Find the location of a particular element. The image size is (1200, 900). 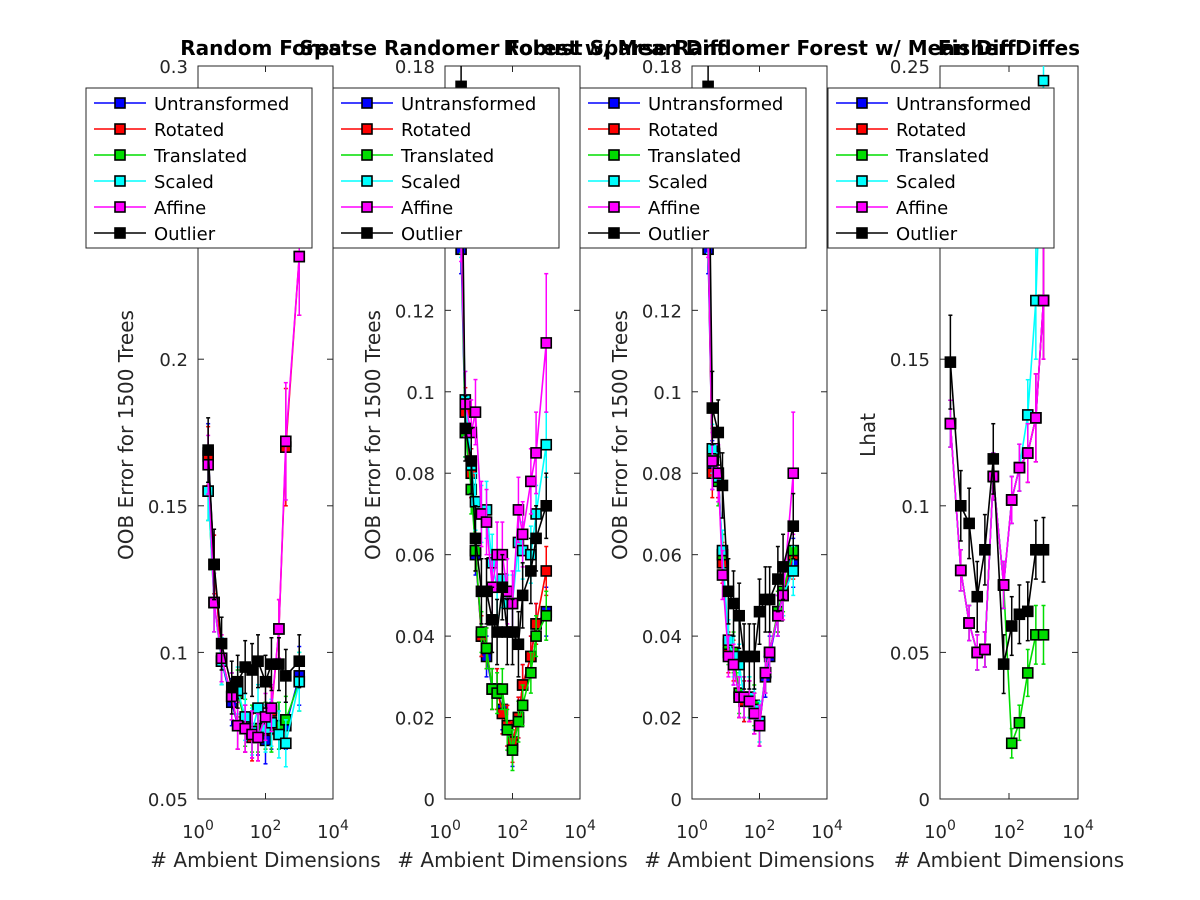

y-tick-label: 0.08 is located at coordinates (662, 474).